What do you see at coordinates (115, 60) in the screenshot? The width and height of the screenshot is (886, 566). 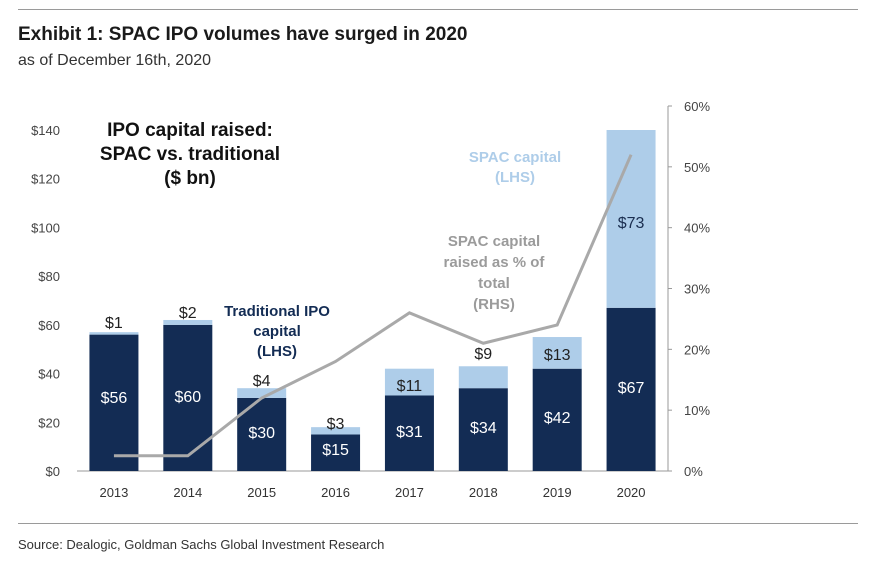 I see `page-subtitle: as of December 16th, 2020` at bounding box center [115, 60].